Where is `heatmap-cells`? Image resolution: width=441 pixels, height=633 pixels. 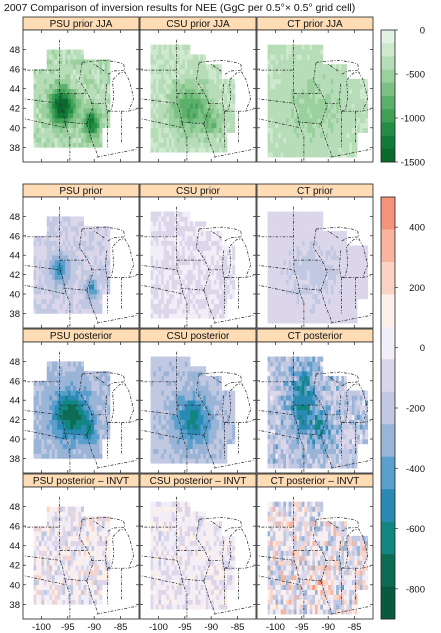
heatmap-cells is located at coordinates (193, 265).